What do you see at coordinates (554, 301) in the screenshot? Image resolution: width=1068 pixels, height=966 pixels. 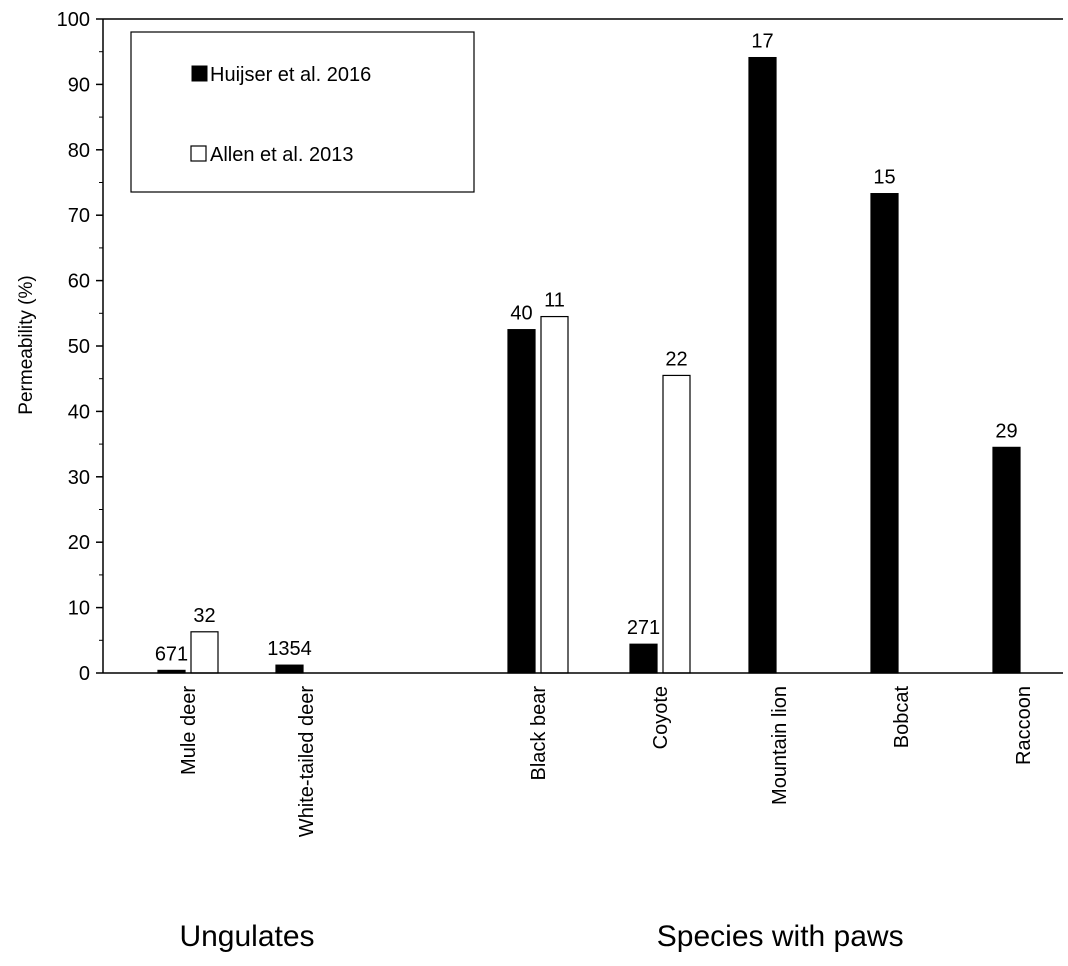 I see `data-label: 11` at bounding box center [554, 301].